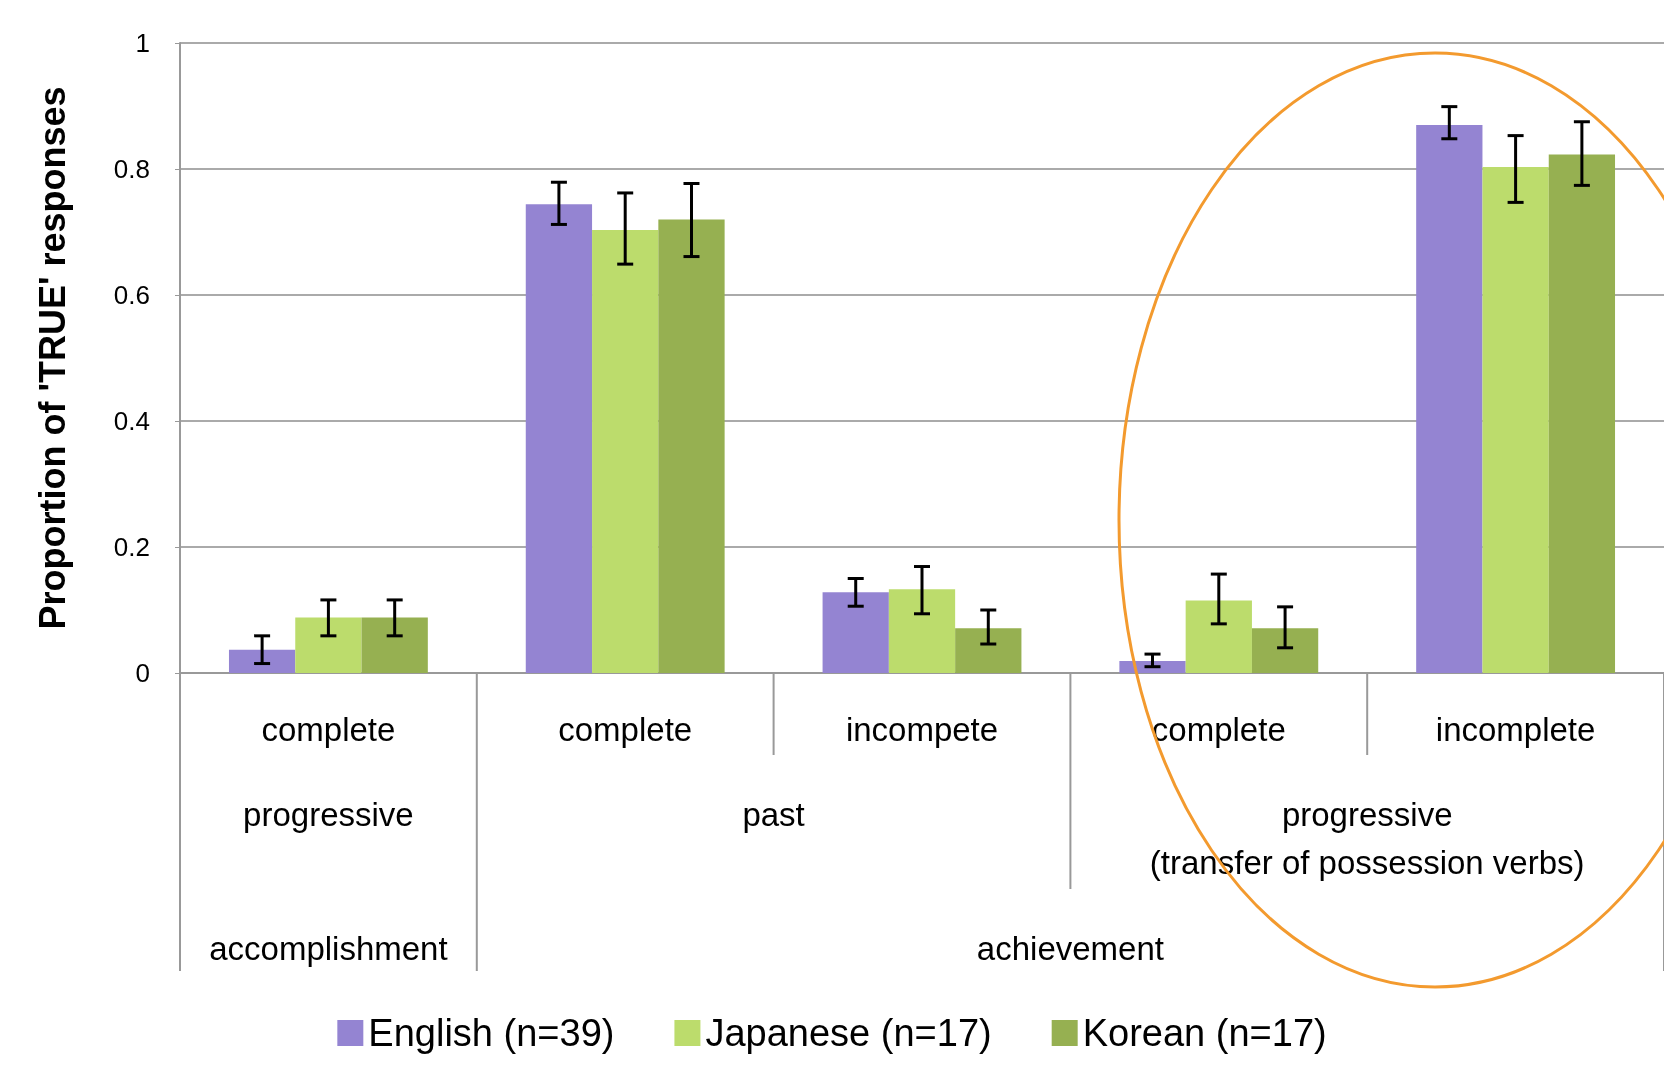 Image resolution: width=1664 pixels, height=1065 pixels. What do you see at coordinates (131, 421) in the screenshot?
I see `y-tick-label: 0.4` at bounding box center [131, 421].